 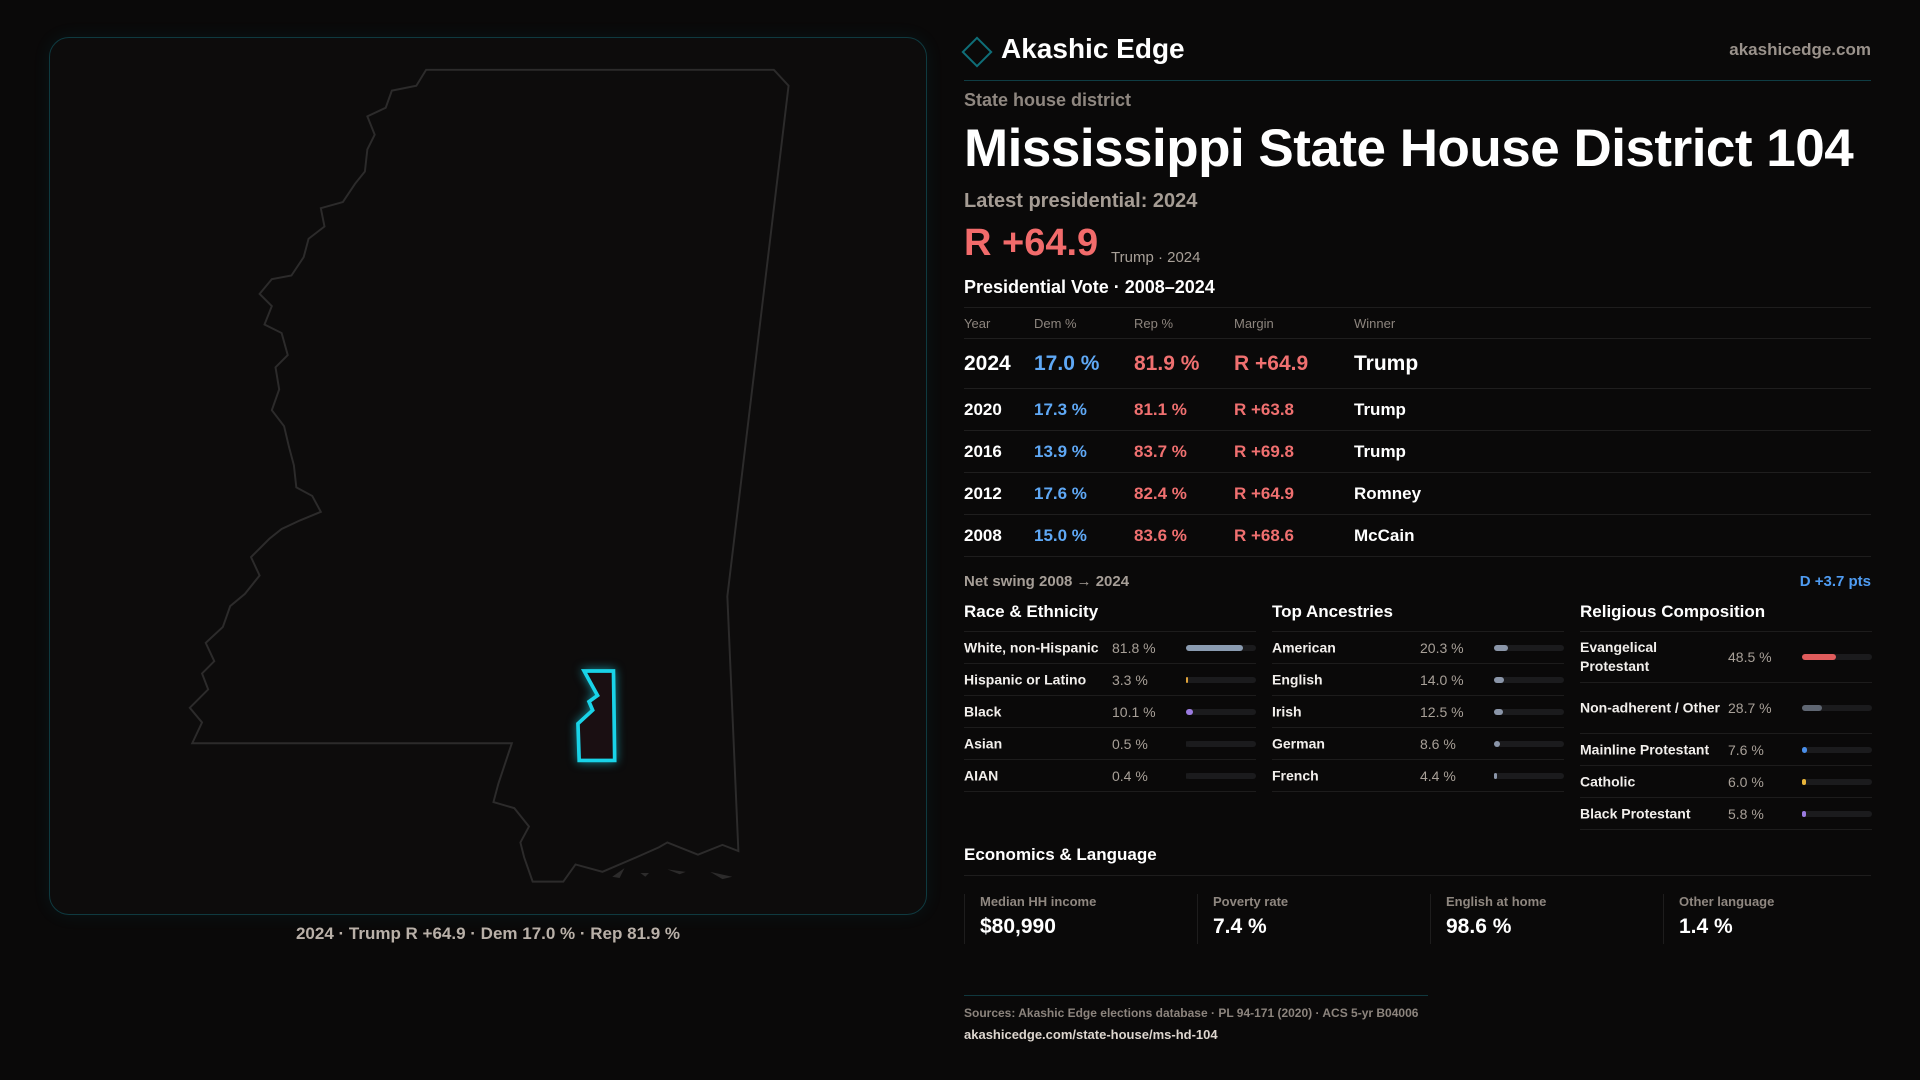 What do you see at coordinates (1240, 926) in the screenshot?
I see `card-value: 7.4 %` at bounding box center [1240, 926].